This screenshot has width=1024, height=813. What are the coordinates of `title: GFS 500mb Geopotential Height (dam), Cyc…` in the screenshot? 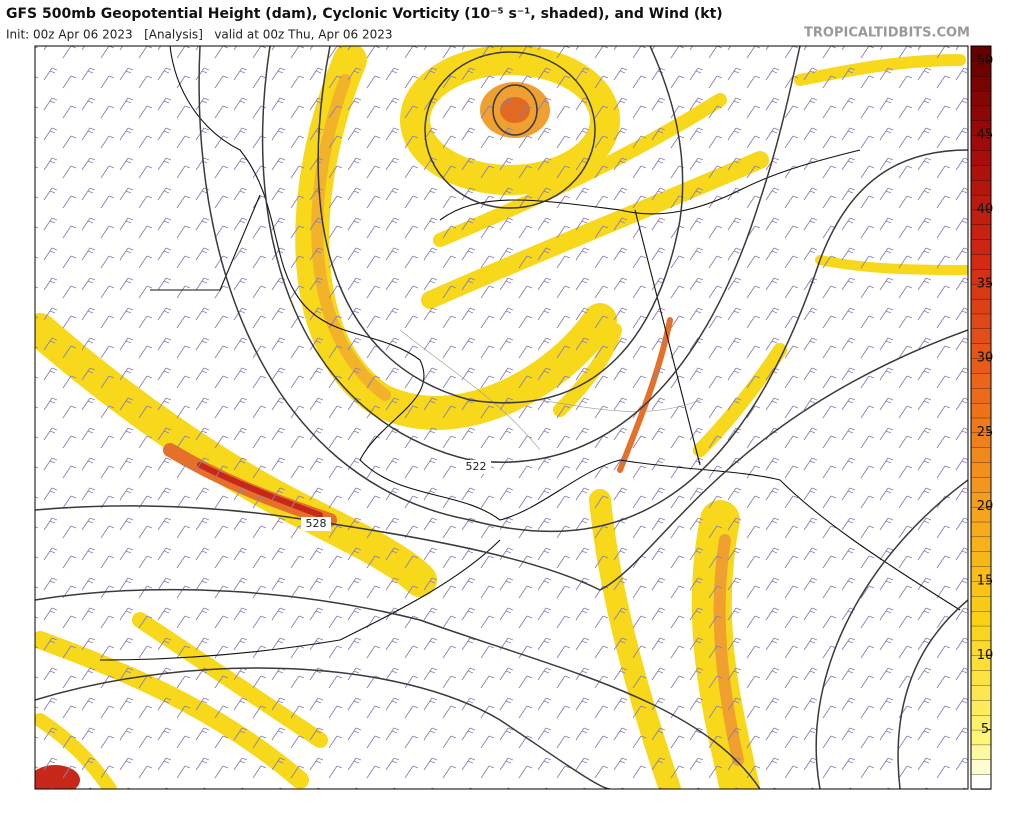 It's located at (364, 14).